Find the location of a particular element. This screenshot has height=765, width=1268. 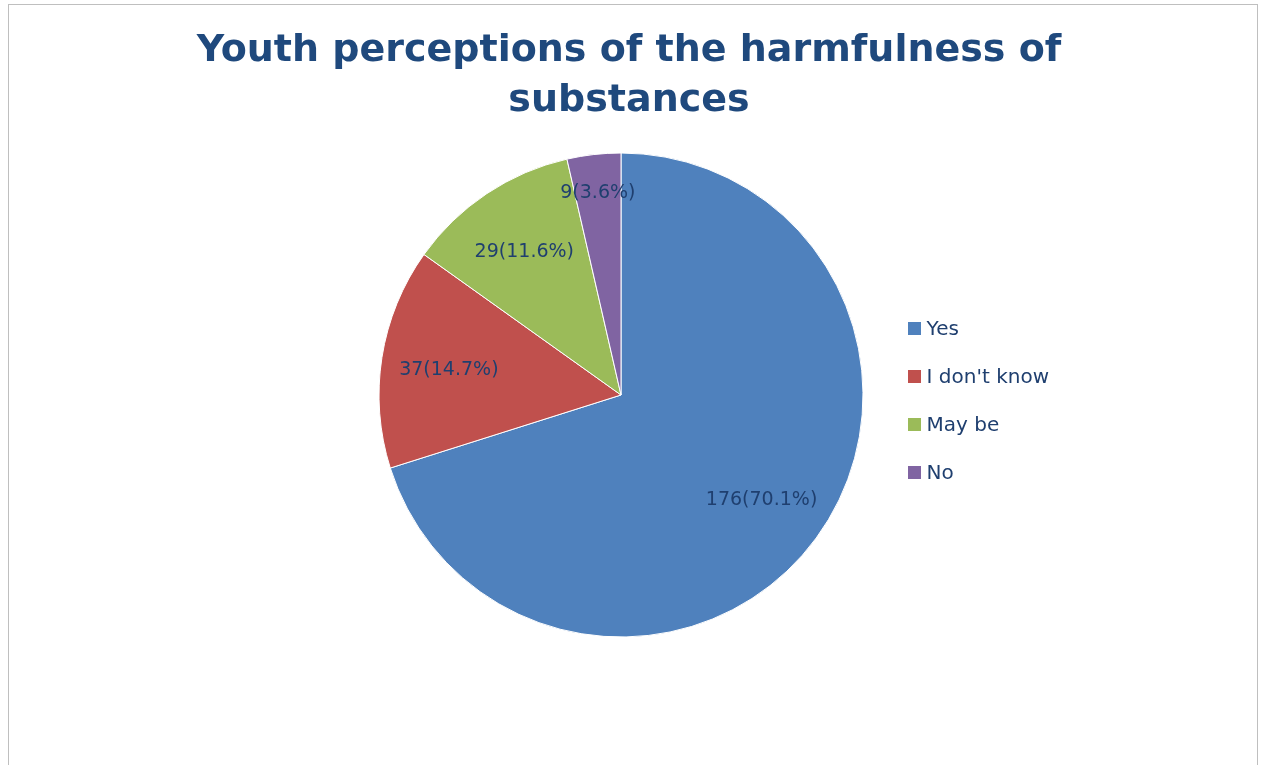

legend-label: May be is located at coordinates (963, 424).